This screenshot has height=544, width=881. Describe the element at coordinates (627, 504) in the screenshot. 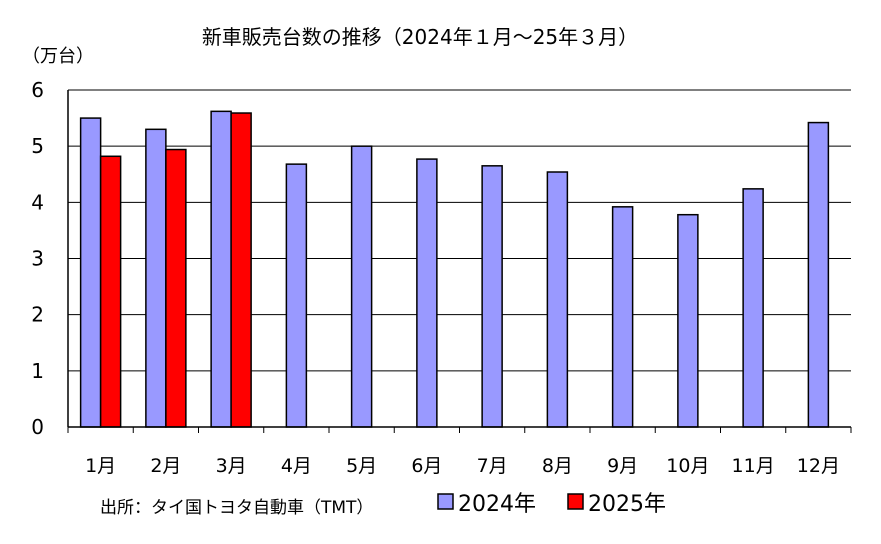

I see `legend-label: 2025年` at that location.